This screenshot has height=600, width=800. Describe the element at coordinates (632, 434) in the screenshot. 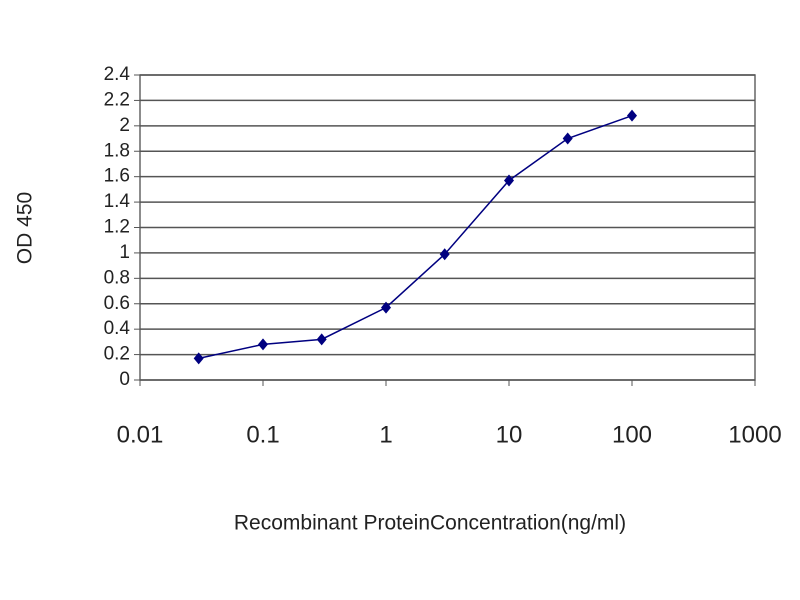

I see `x-tick-label: 100` at that location.